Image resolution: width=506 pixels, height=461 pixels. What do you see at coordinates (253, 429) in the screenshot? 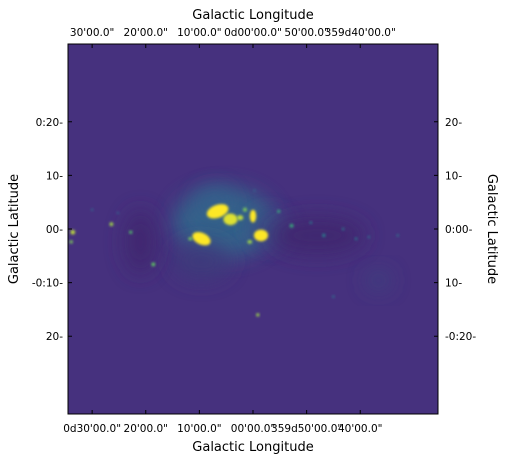
I see `bottom-tick-label-3: 00'00.0"` at bounding box center [253, 429].